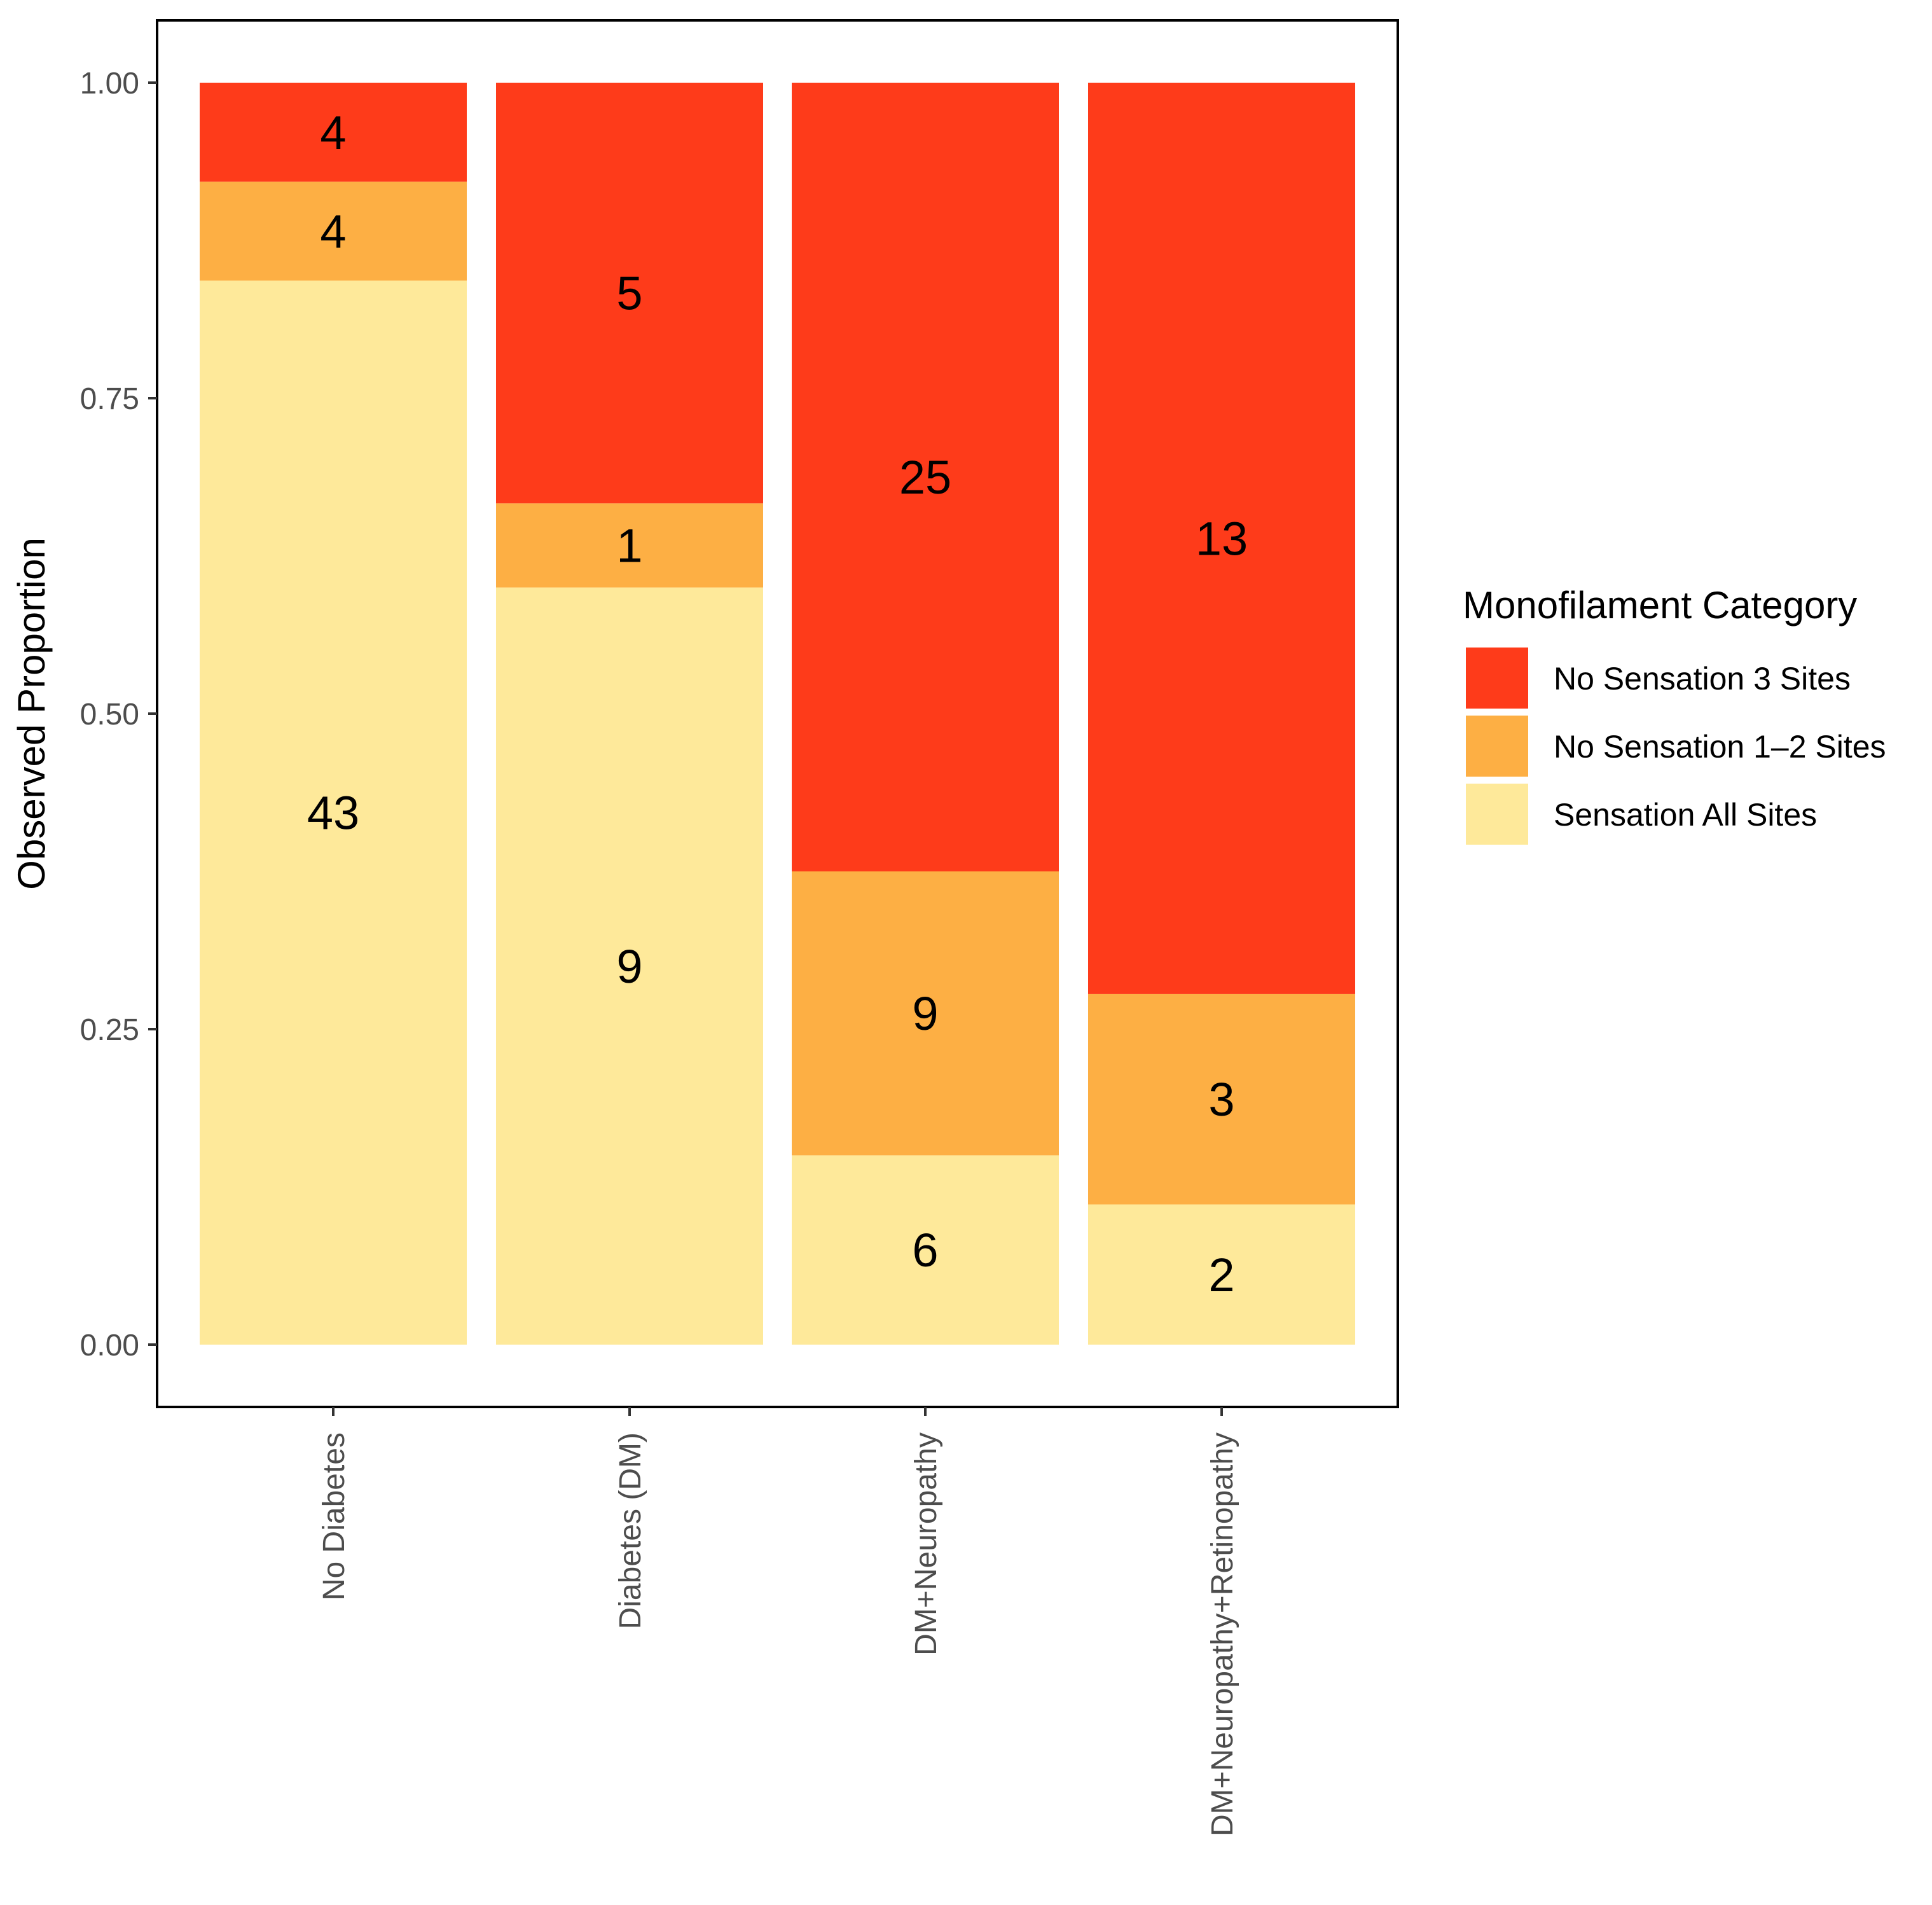 Image resolution: width=1932 pixels, height=1905 pixels. I want to click on x-tick-label-diabetes-dm: Diabetes (DM), so click(630, 1530).